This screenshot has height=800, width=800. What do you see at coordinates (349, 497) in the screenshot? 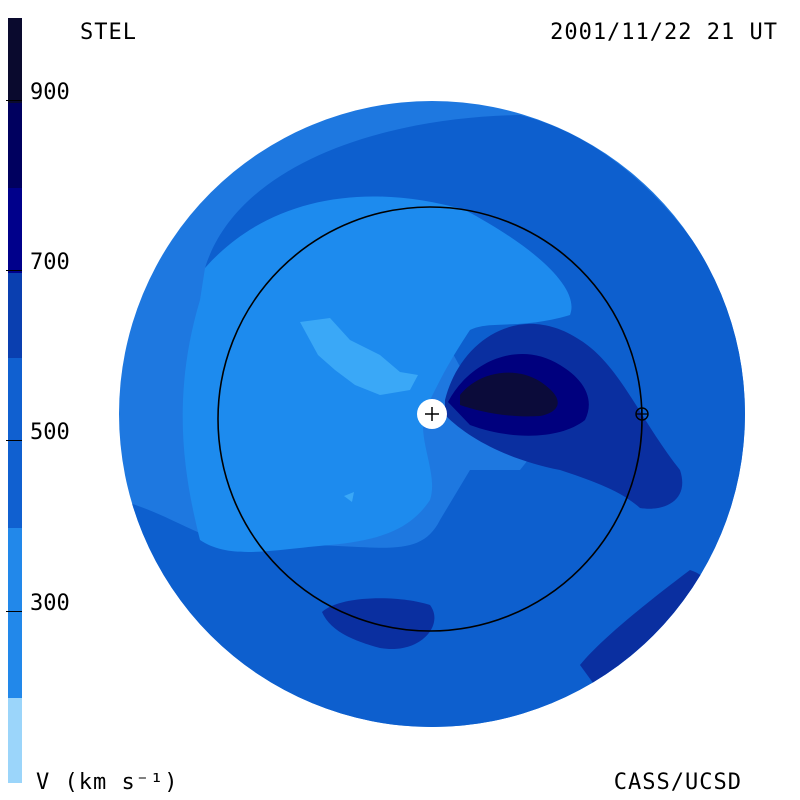
I see `low-velocity-patch` at bounding box center [349, 497].